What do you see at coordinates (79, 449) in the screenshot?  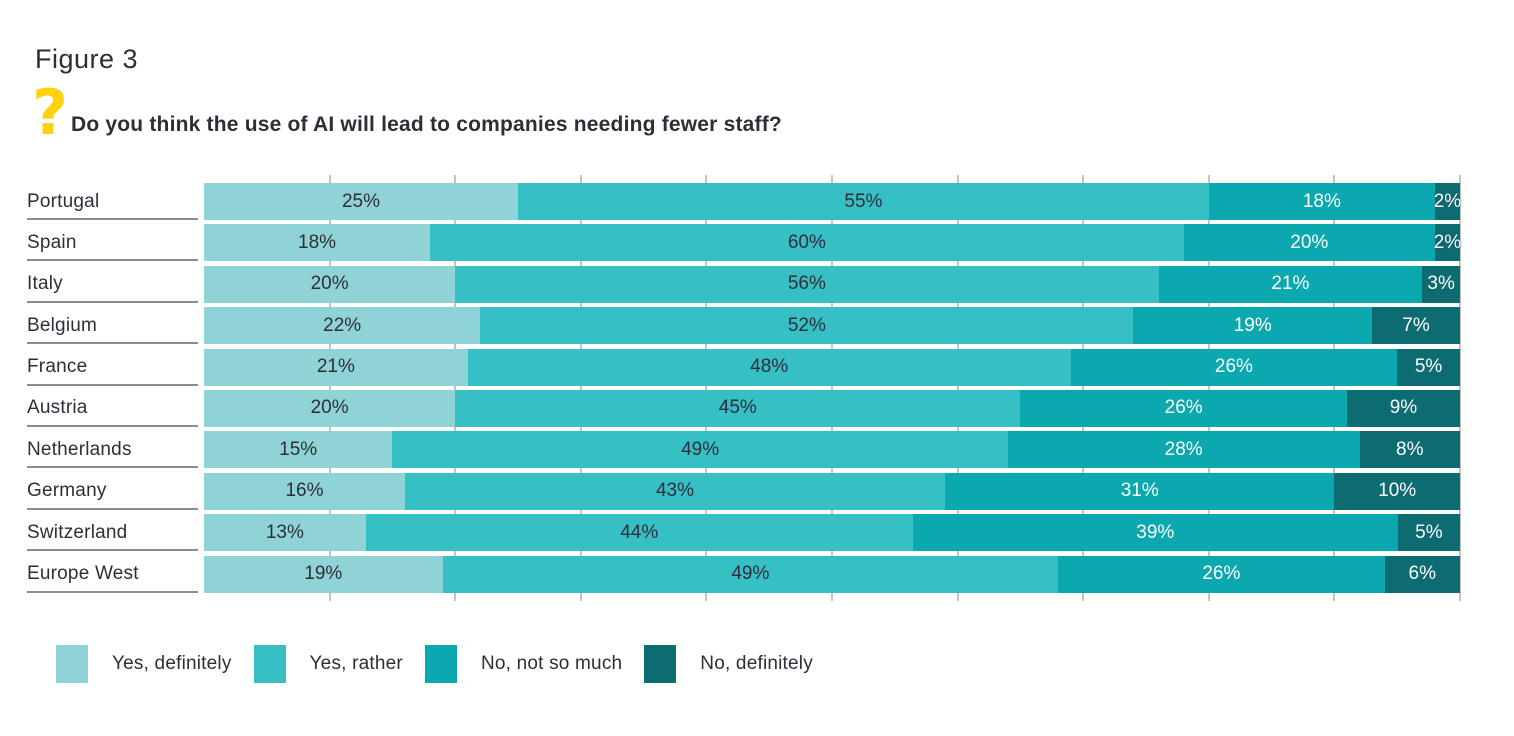 I see `country-label: Netherlands` at bounding box center [79, 449].